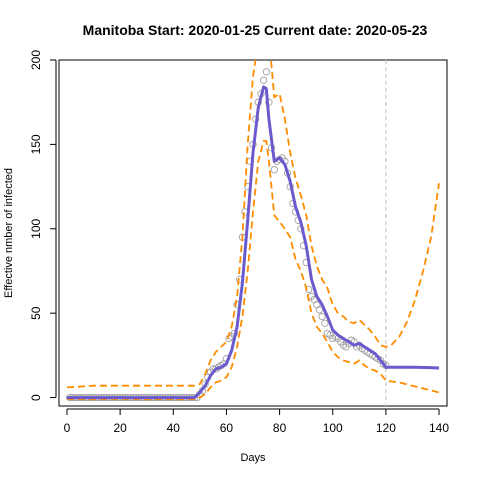 This screenshot has height=480, width=480. What do you see at coordinates (36, 144) in the screenshot?
I see `y-tick-label: 150` at bounding box center [36, 144].